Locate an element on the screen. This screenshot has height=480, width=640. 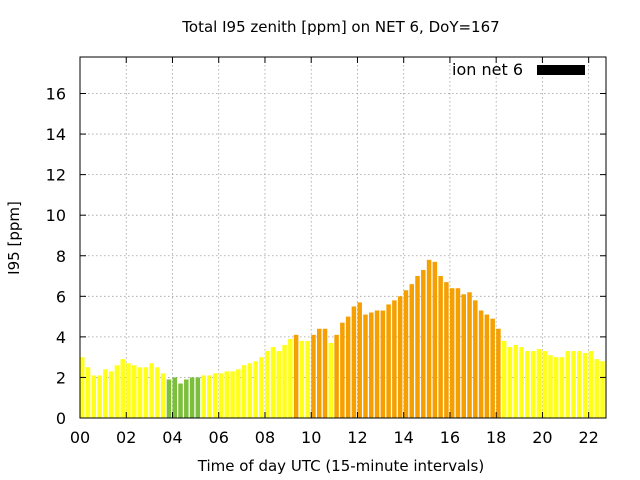
x-tick-label: 06 is located at coordinates (219, 437).